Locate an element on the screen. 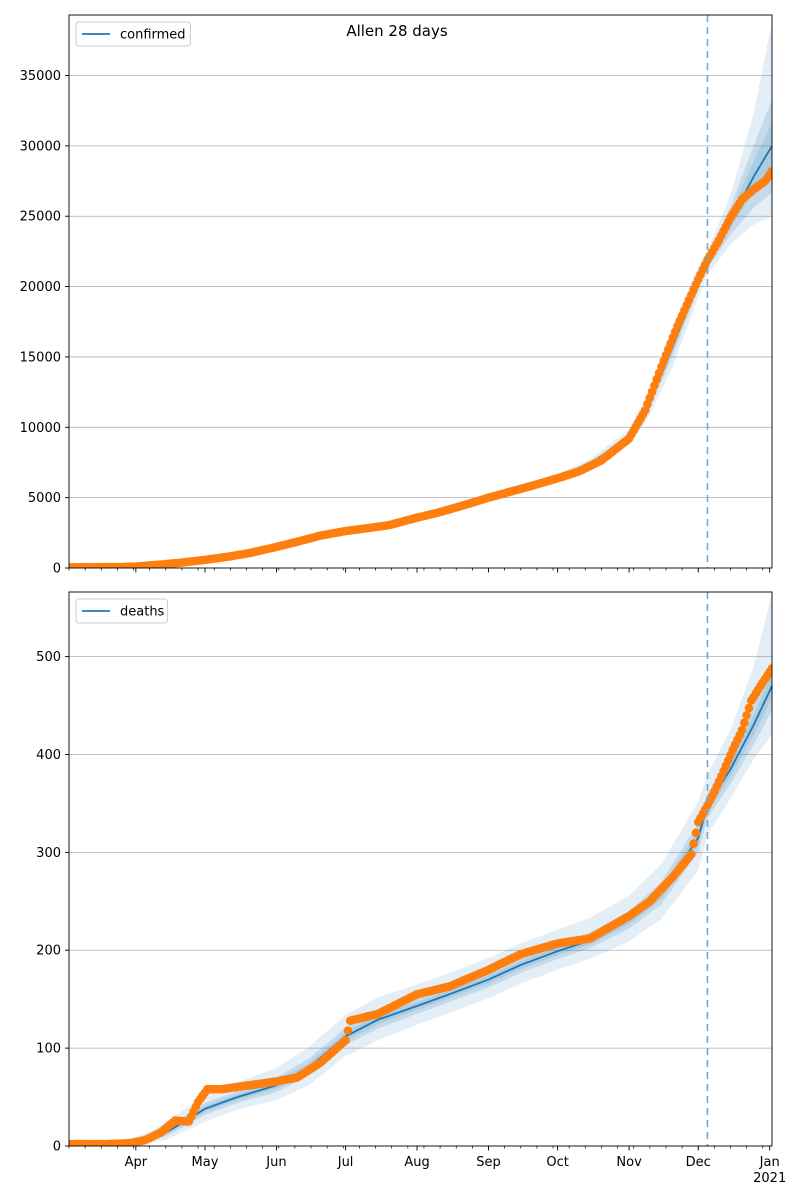 This screenshot has width=800, height=1200. x-tick-label: Jul is located at coordinates (345, 1162).